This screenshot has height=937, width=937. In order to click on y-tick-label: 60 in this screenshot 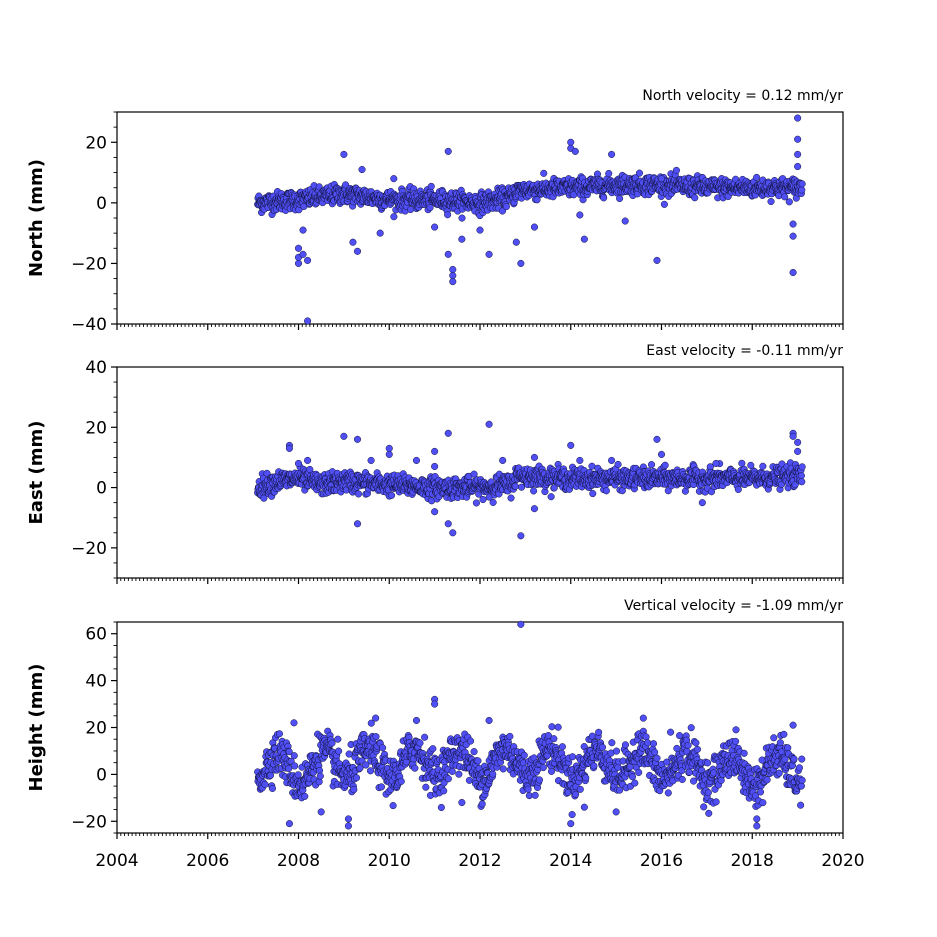, I will do `click(96, 635)`.